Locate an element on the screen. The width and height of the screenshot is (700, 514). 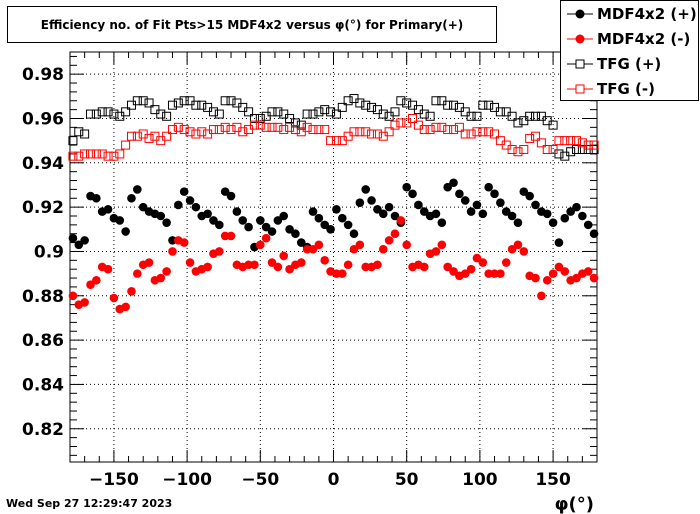
y-tick-label: 0.9 is located at coordinates (49, 252).